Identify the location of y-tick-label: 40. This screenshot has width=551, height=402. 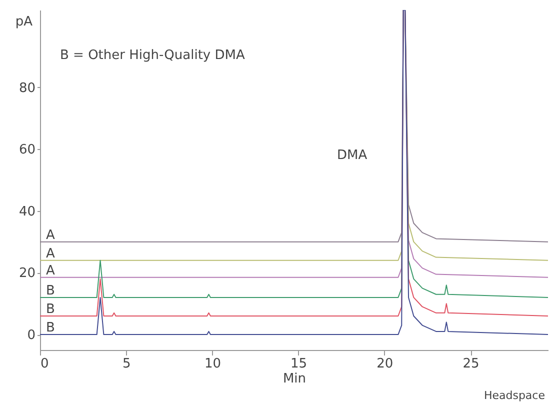
(27, 212).